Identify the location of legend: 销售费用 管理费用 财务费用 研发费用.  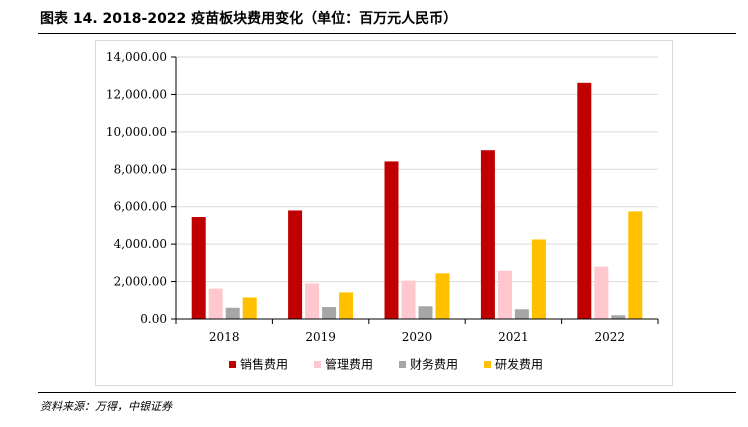
(386, 364).